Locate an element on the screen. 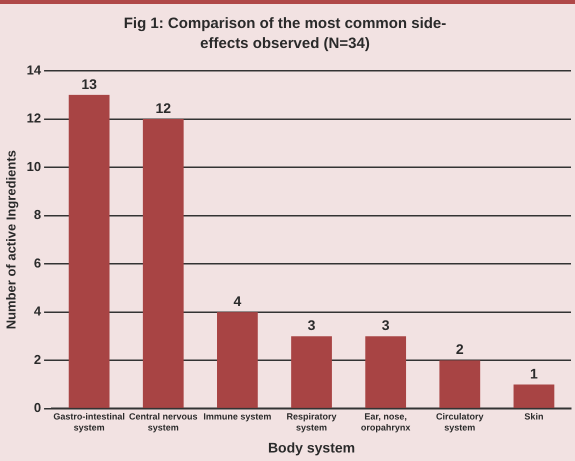 The image size is (575, 461). x-tick-label: Ear, nose, oropahrynx is located at coordinates (385, 421).